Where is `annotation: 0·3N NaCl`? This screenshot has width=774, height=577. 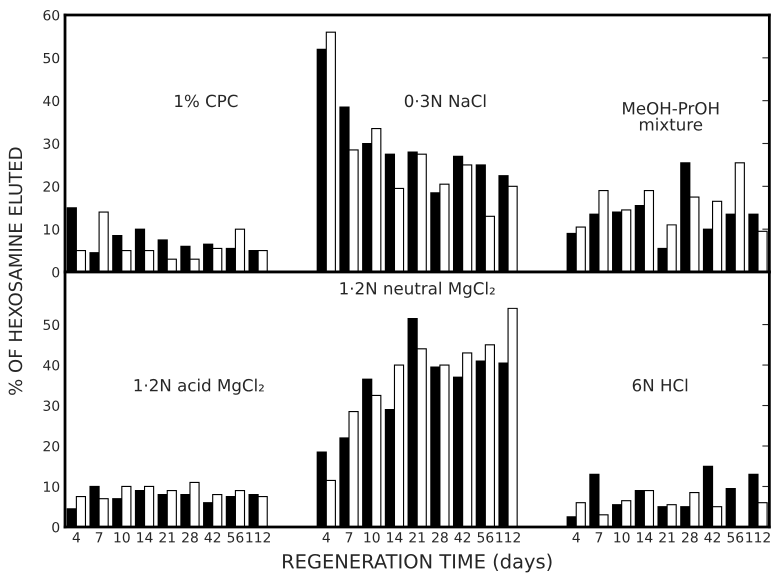 annotation: 0·3N NaCl is located at coordinates (445, 101).